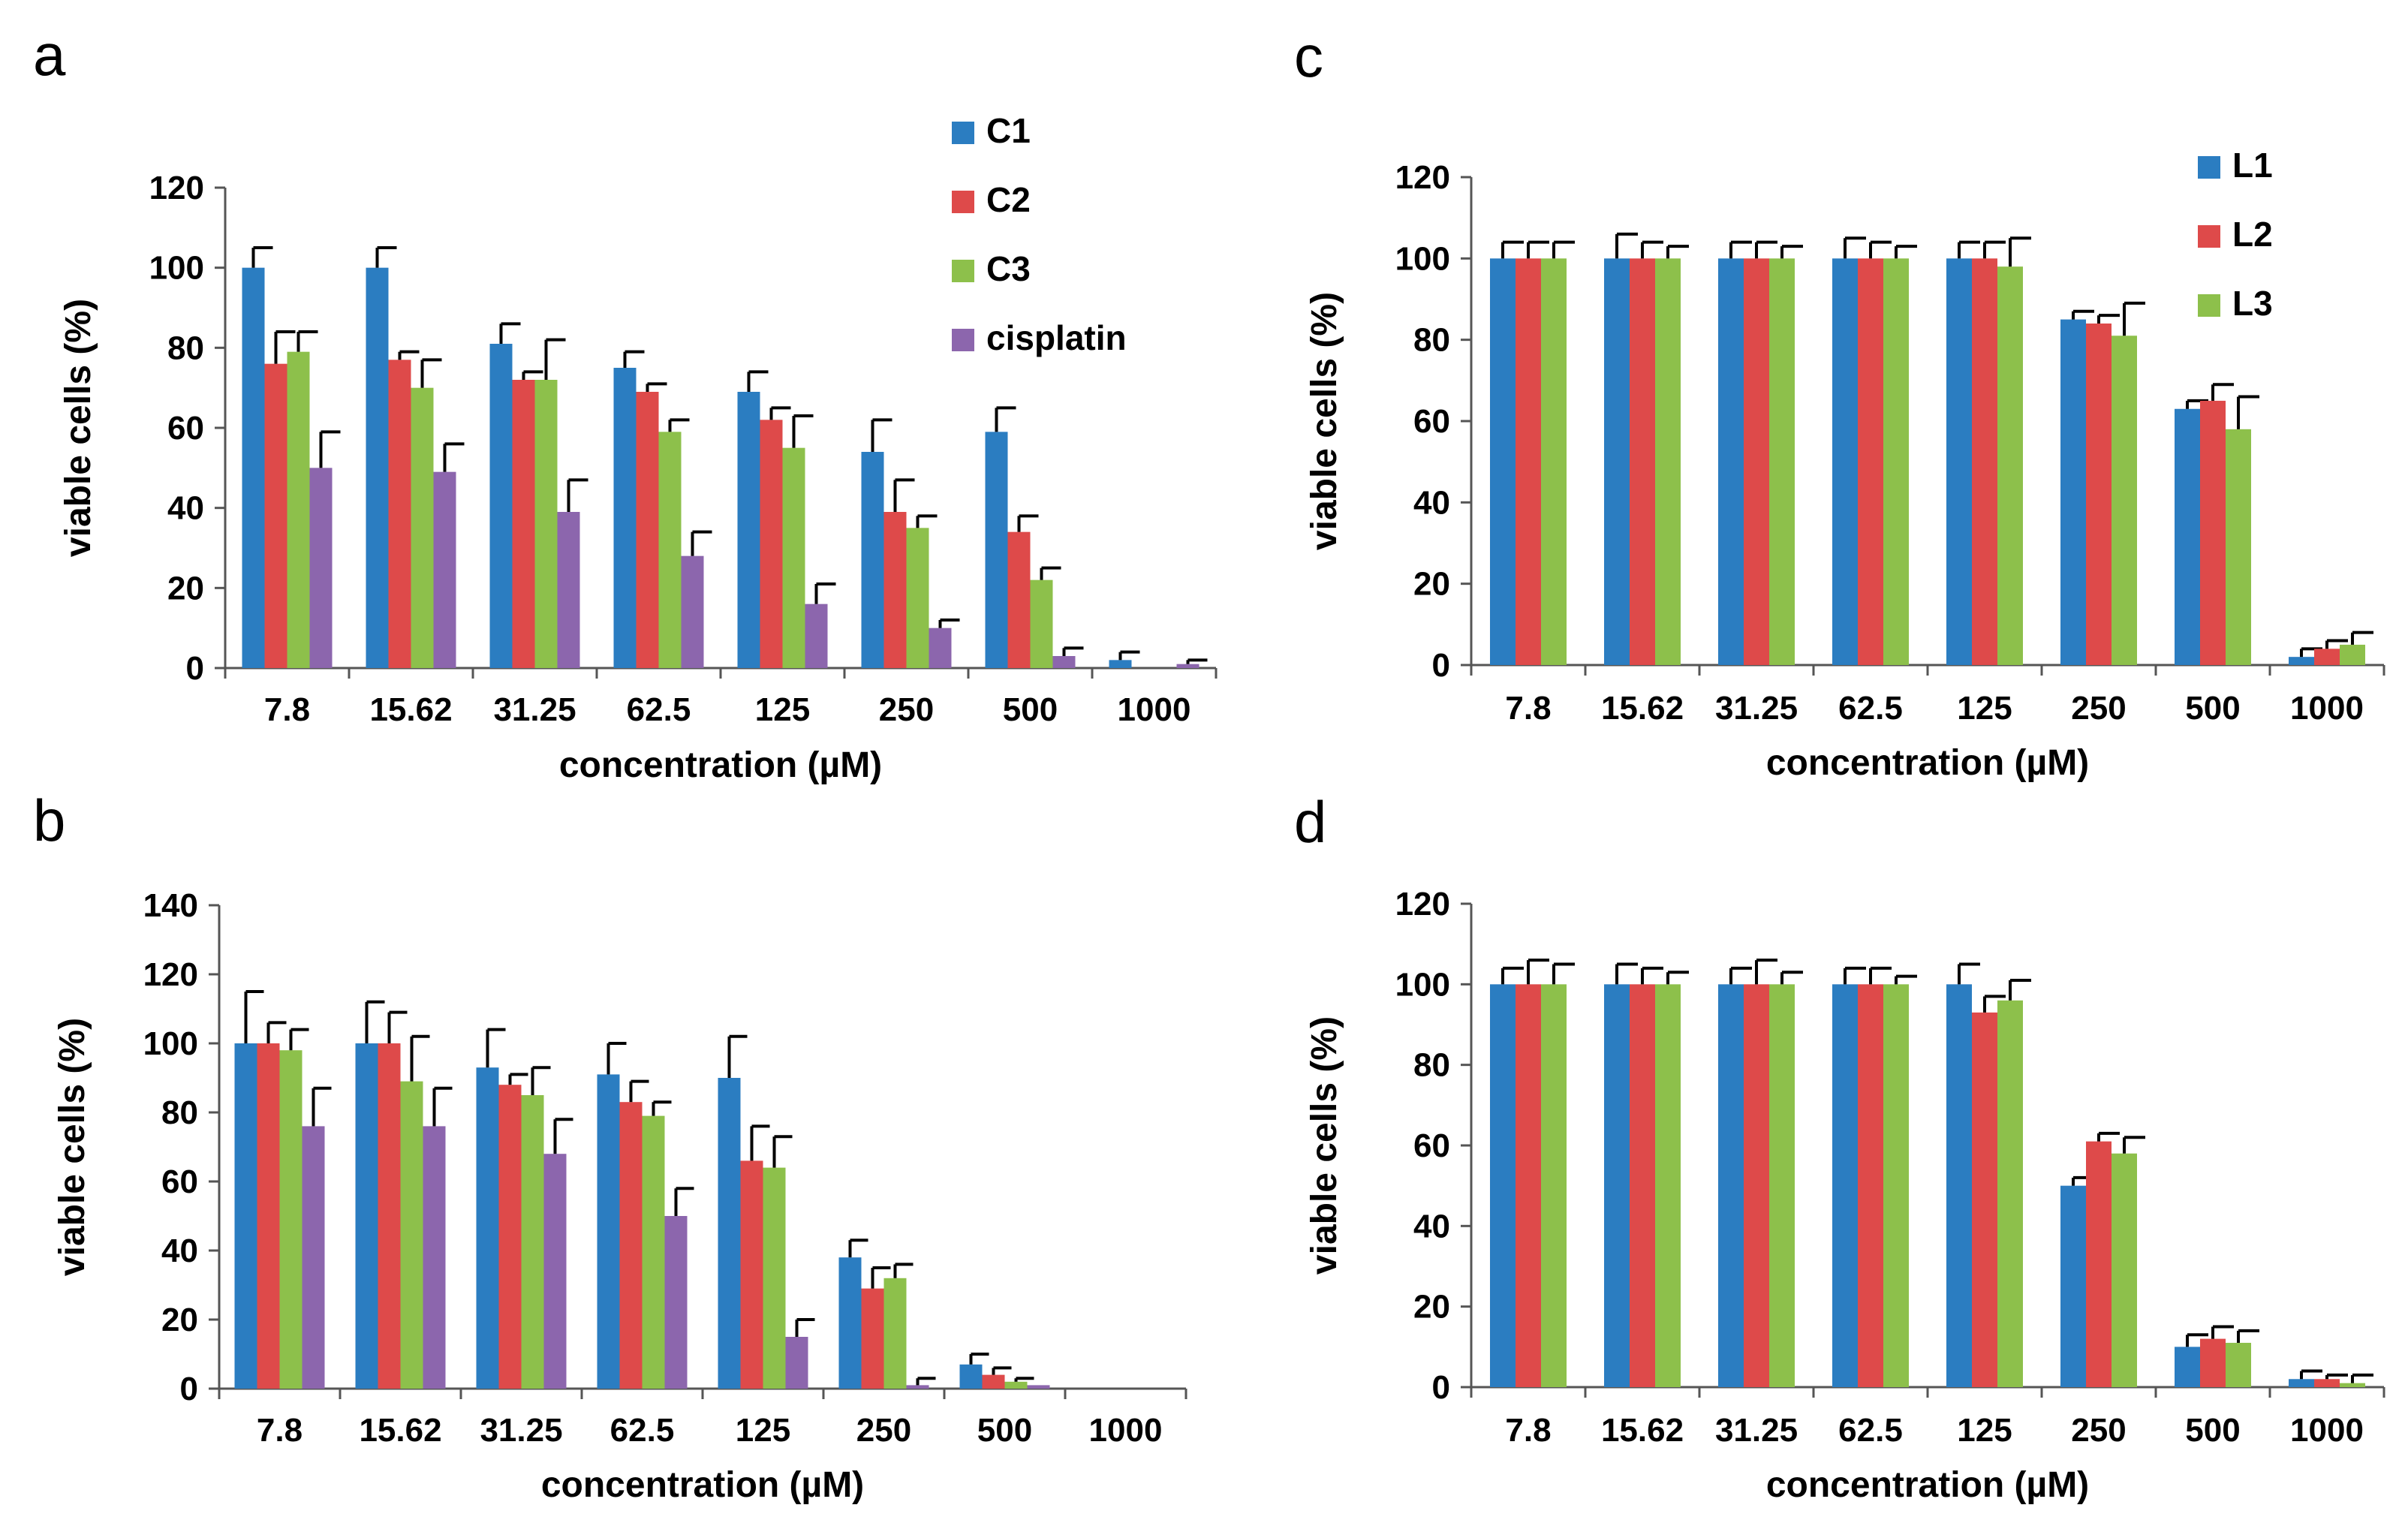 The width and height of the screenshot is (2408, 1529). Describe the element at coordinates (1528, 461) in the screenshot. I see `bar-L2-7.8` at that location.